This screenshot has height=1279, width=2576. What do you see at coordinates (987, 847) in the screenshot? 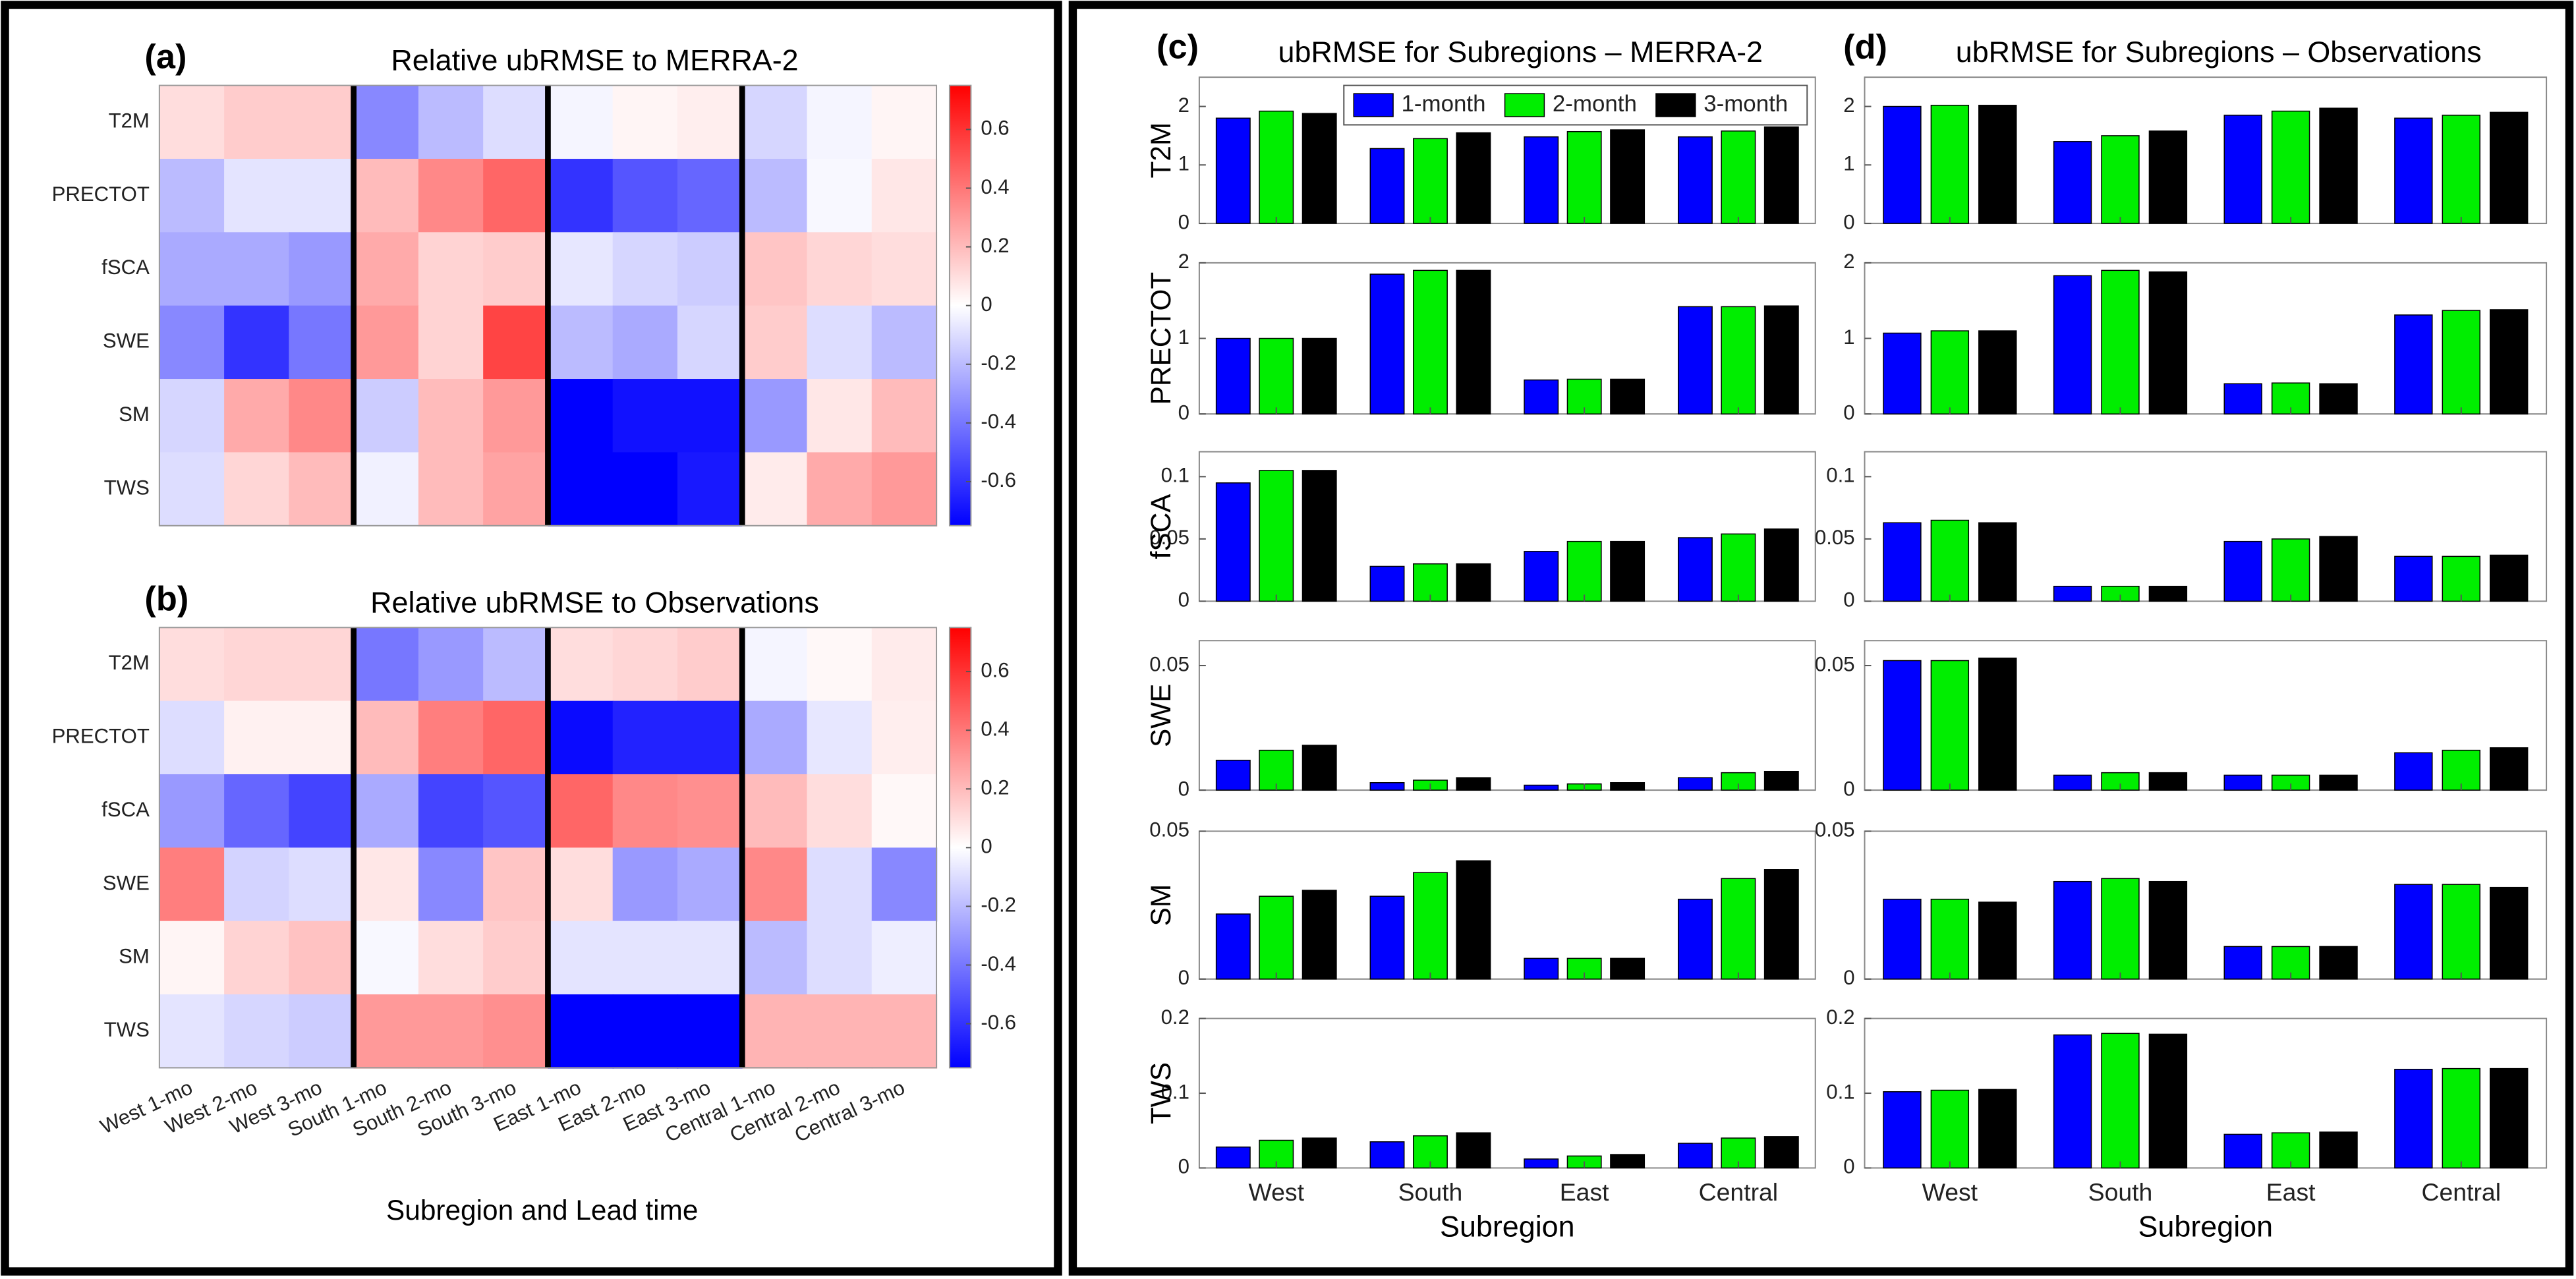
I see `colorbar-tick-label: 0` at bounding box center [987, 847].